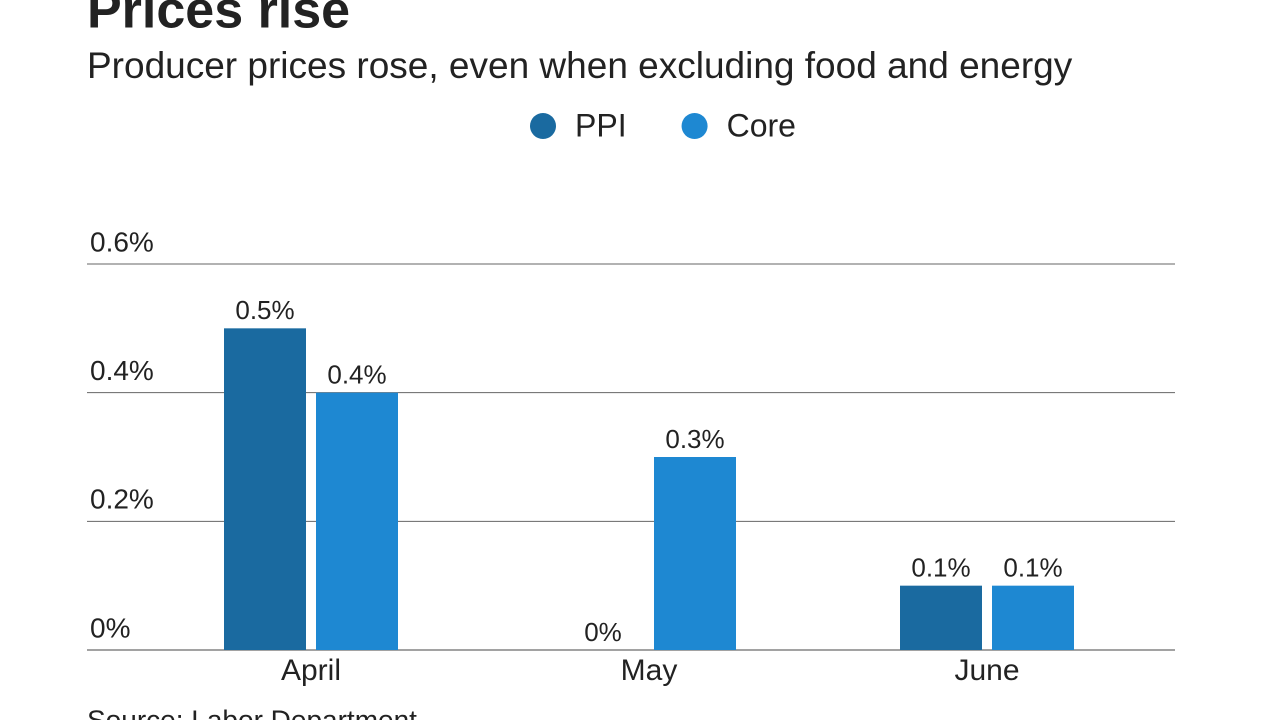 This screenshot has width=1280, height=720. I want to click on y-tick-label: 0%, so click(110, 627).